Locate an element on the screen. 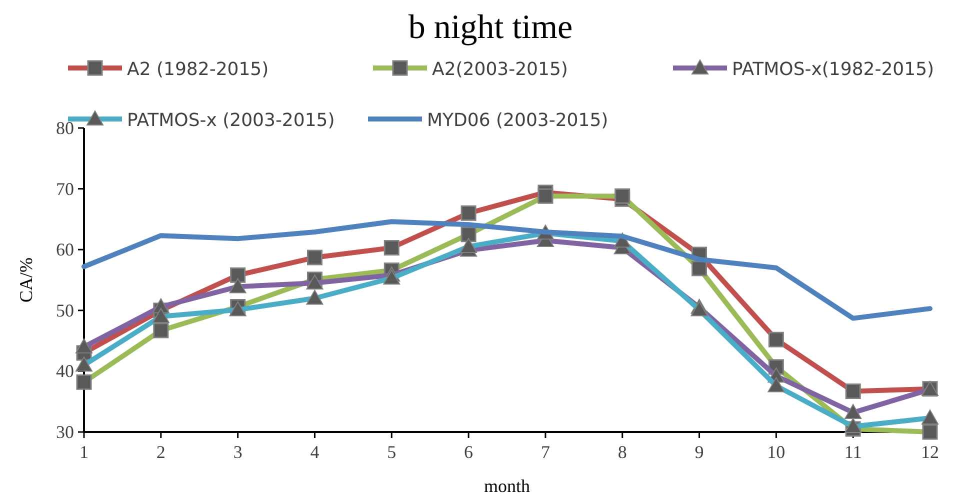 This screenshot has width=957, height=496. y-tick-label: 30 is located at coordinates (65, 432).